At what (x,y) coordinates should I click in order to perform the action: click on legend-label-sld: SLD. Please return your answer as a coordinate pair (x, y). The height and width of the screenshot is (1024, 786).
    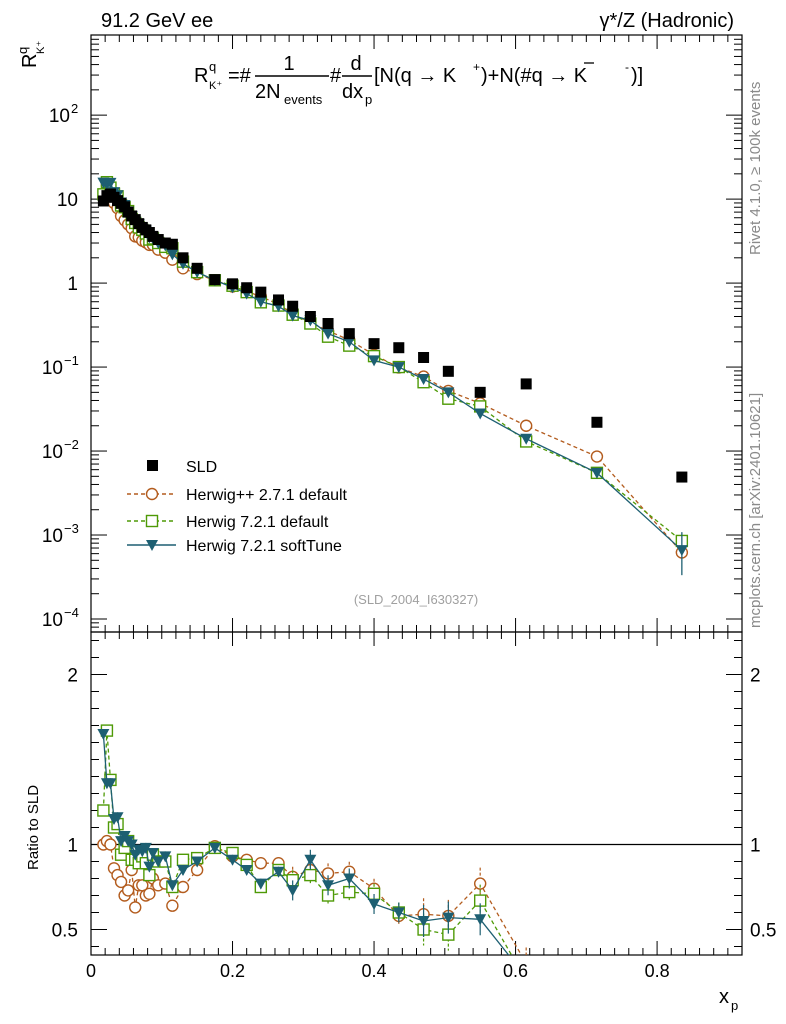
    Looking at the image, I should click on (201, 467).